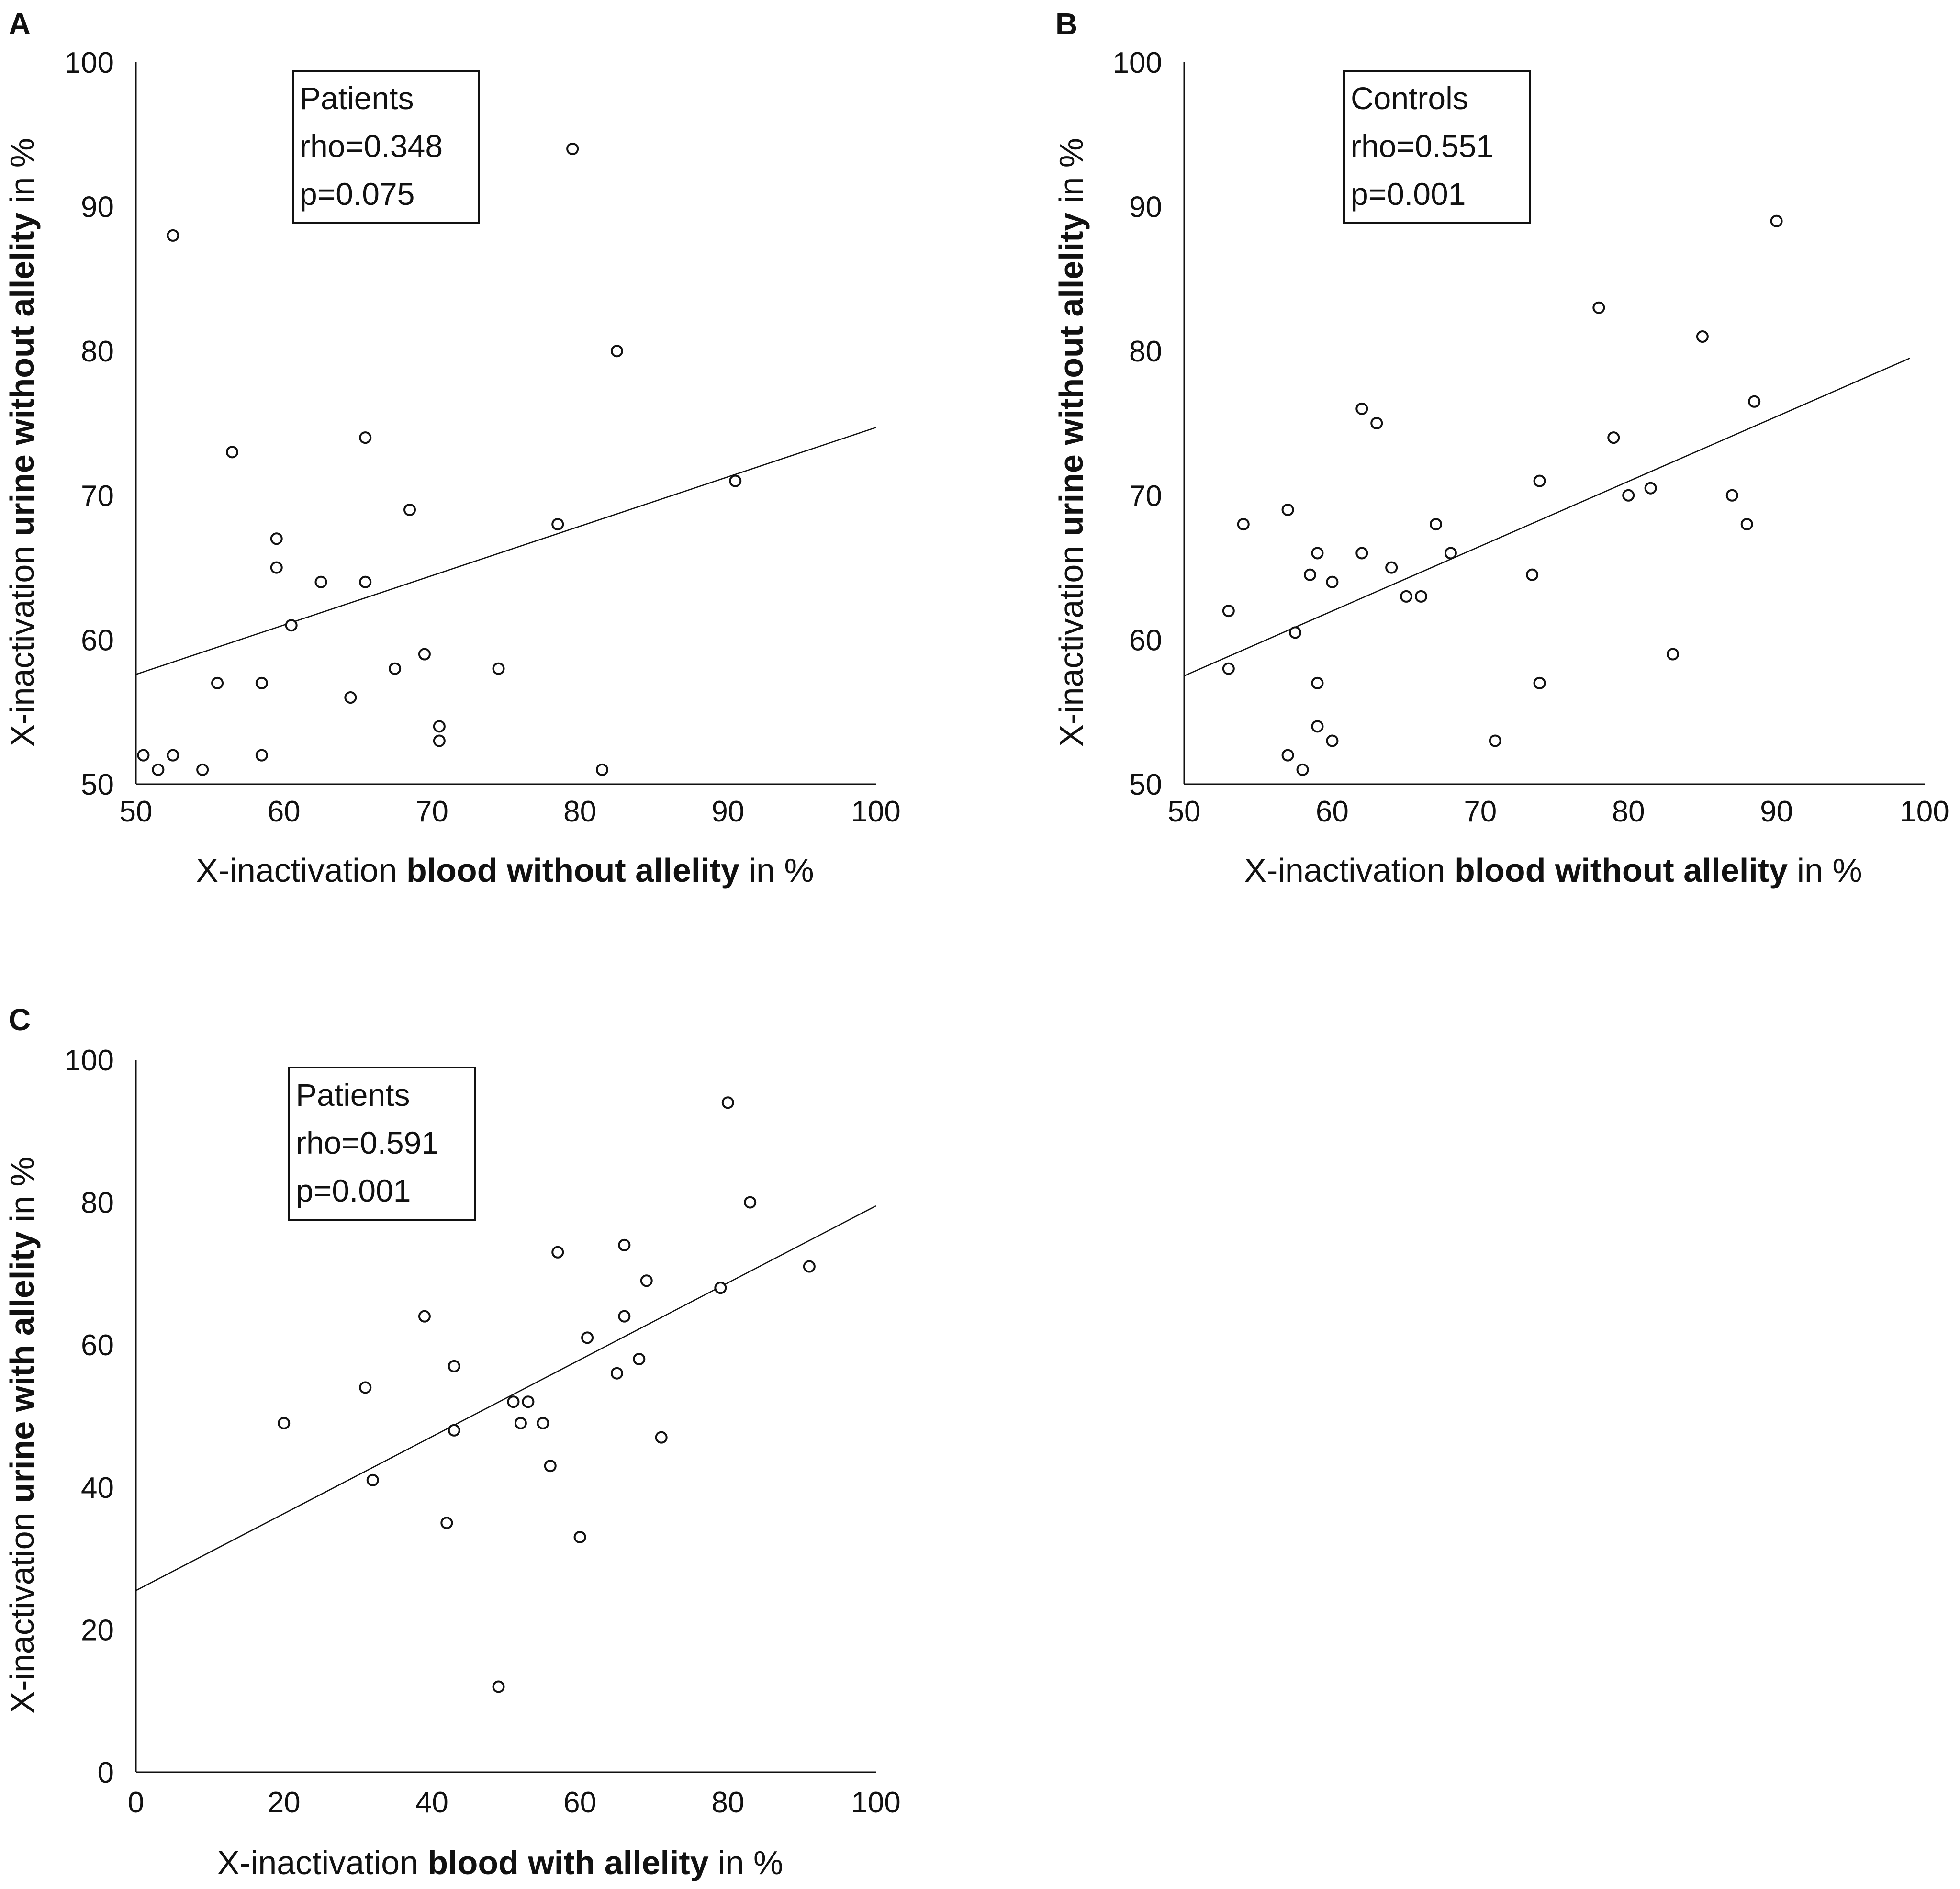 The width and height of the screenshot is (1960, 1889). I want to click on x-axis-title: X-inactivation blood with allelity in %, so click(500, 1862).